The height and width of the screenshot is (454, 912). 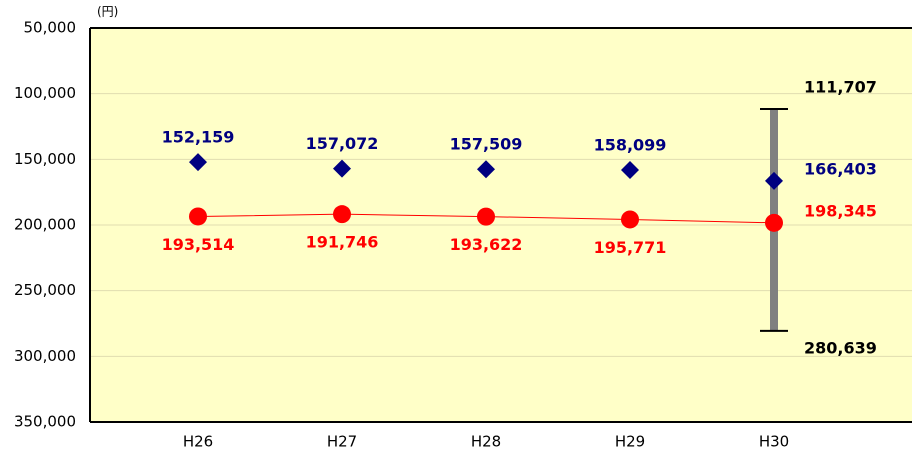 I want to click on data-label: 152,159, so click(x=198, y=137).